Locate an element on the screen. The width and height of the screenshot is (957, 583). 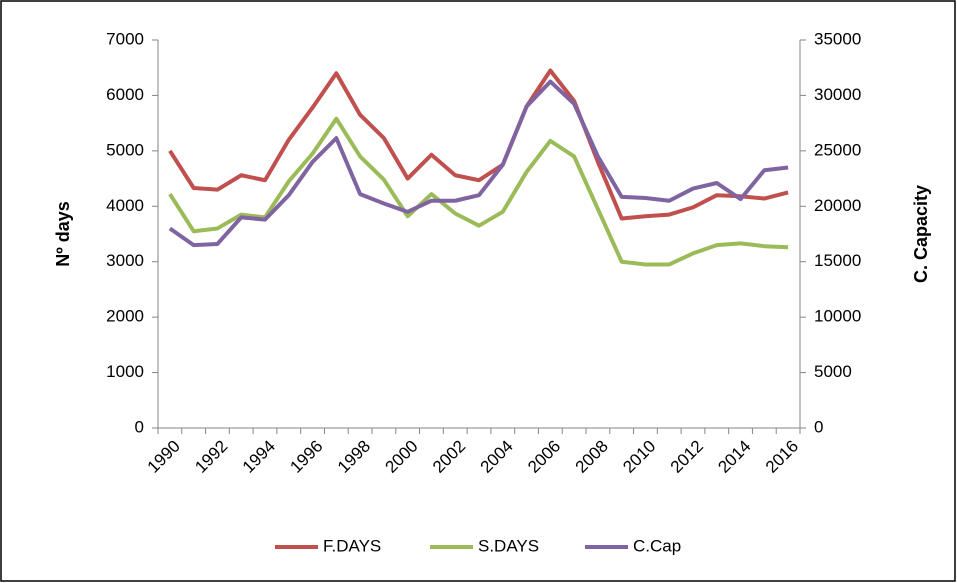
y2-tick-label: 20000 is located at coordinates (837, 205).